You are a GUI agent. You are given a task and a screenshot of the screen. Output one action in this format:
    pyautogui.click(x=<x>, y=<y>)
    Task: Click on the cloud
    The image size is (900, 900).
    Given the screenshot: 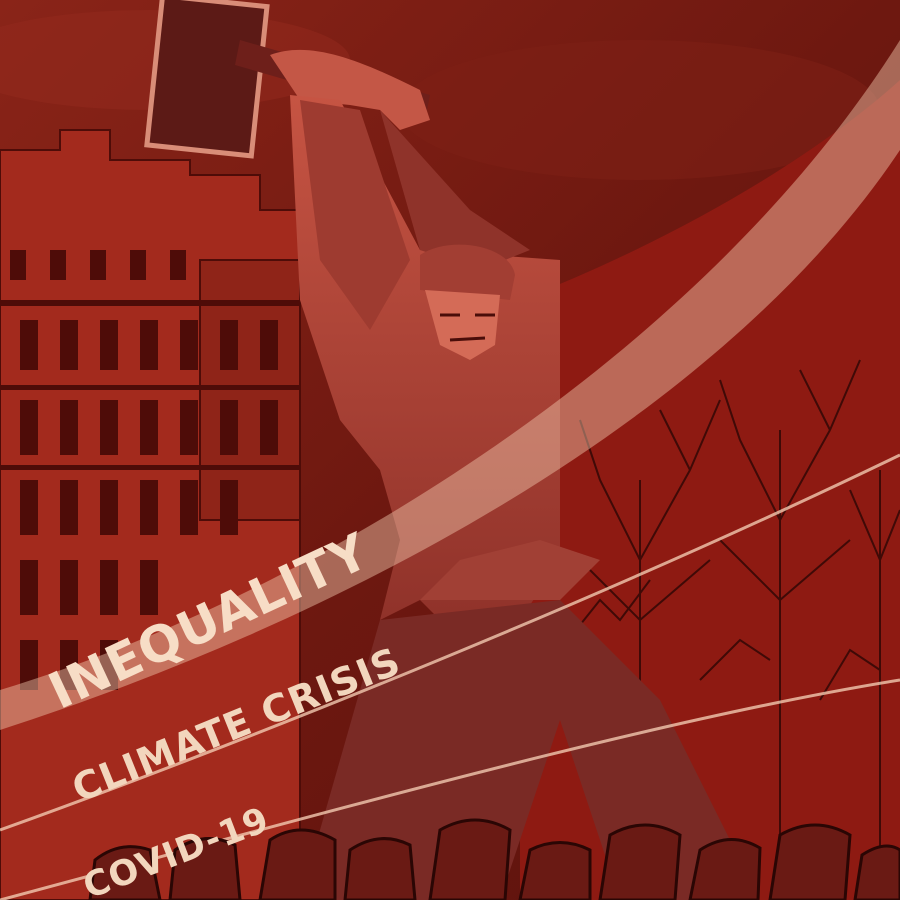 What is the action you would take?
    pyautogui.click(x=640, y=110)
    